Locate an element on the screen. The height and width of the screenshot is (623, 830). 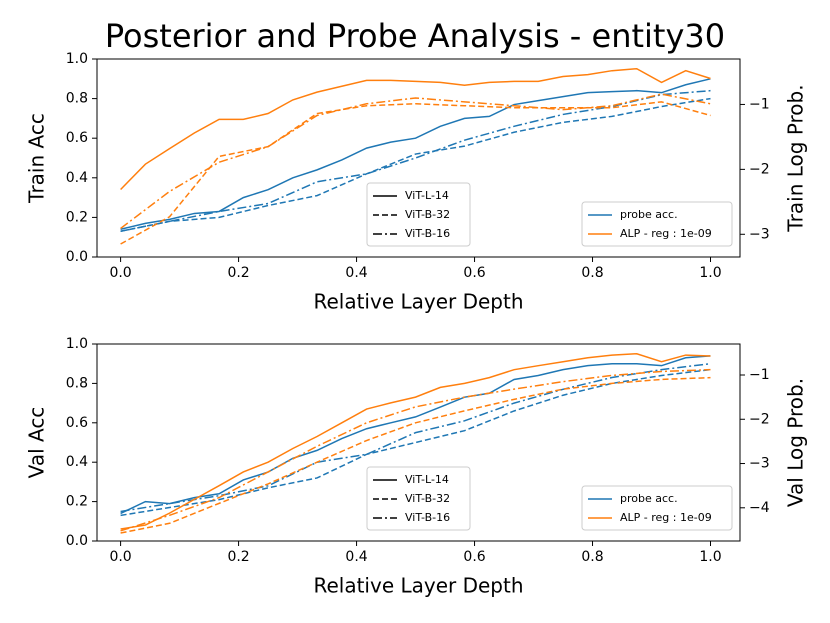
y-axis-label: Train Acc is located at coordinates (37, 158).